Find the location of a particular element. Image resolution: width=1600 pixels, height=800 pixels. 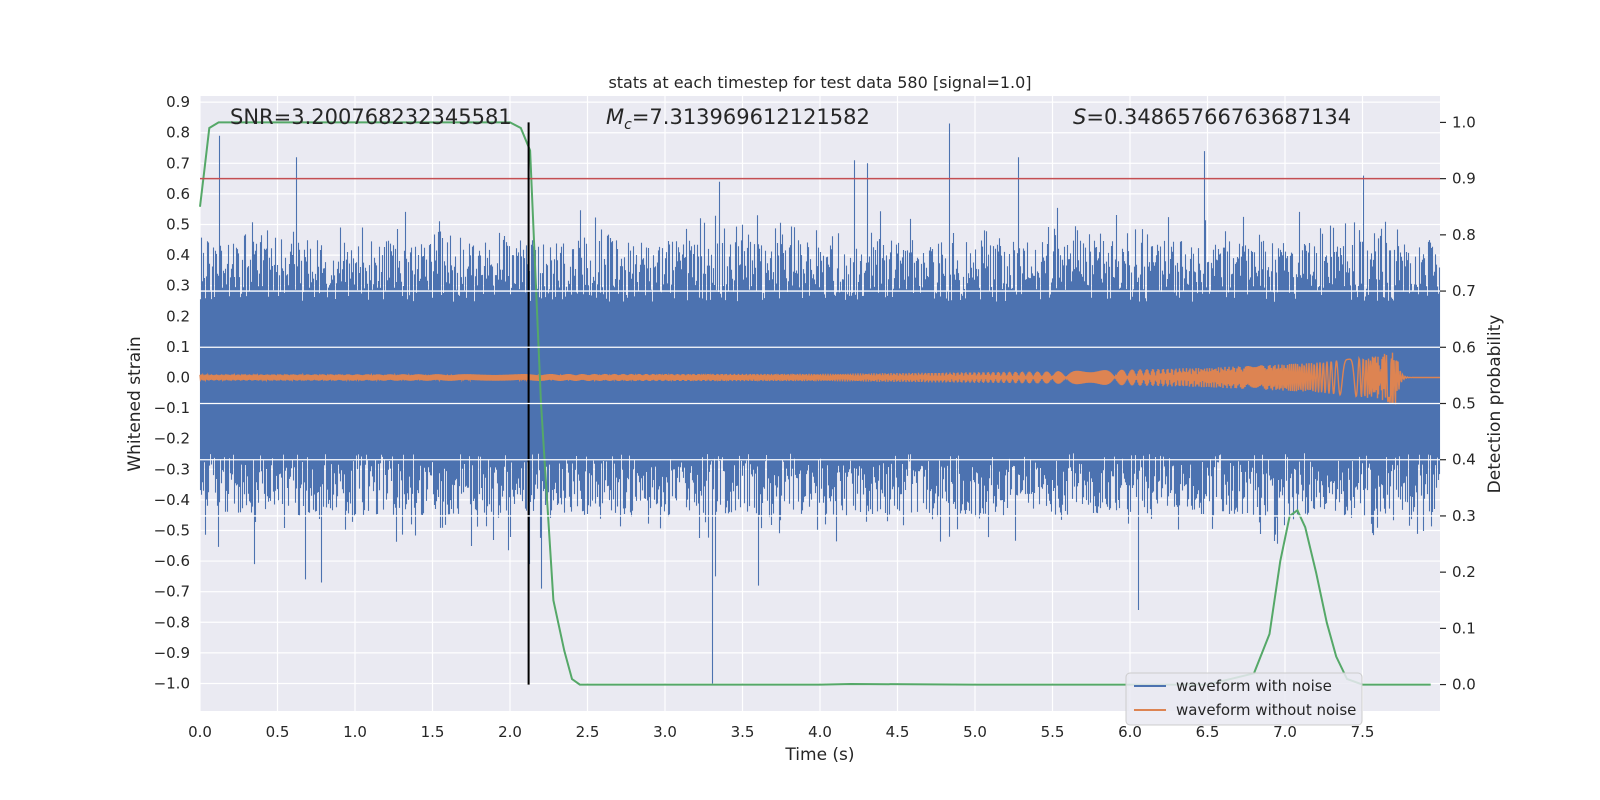

y-tick-label: −0.6 is located at coordinates (172, 561).